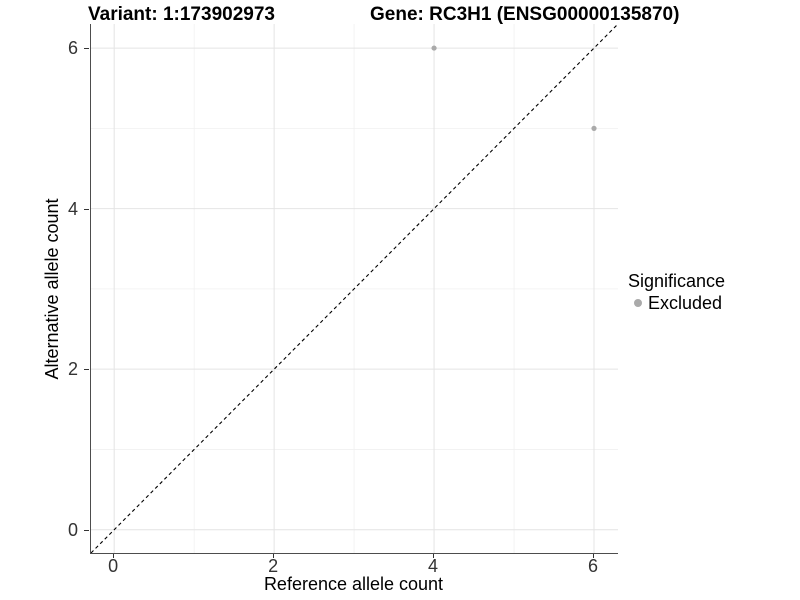  What do you see at coordinates (638, 303) in the screenshot?
I see `legend-point-icon` at bounding box center [638, 303].